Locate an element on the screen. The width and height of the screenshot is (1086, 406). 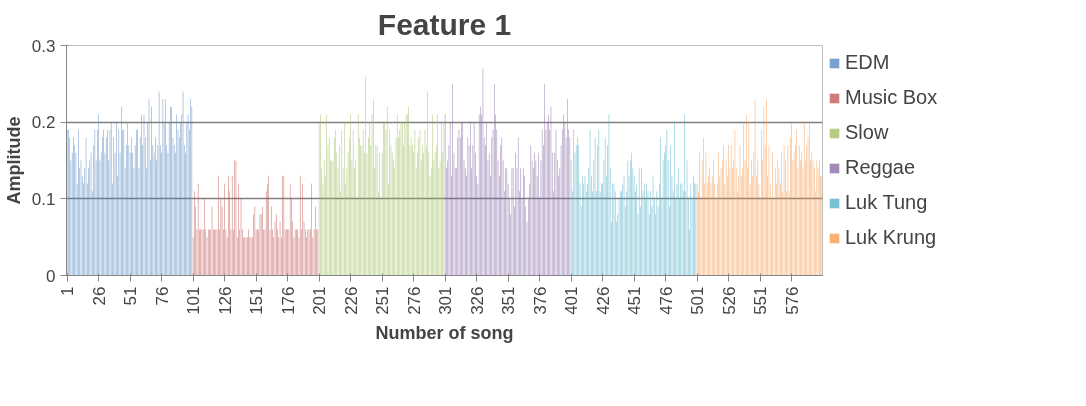
y-tick-label: 0.2 is located at coordinates (43, 123).